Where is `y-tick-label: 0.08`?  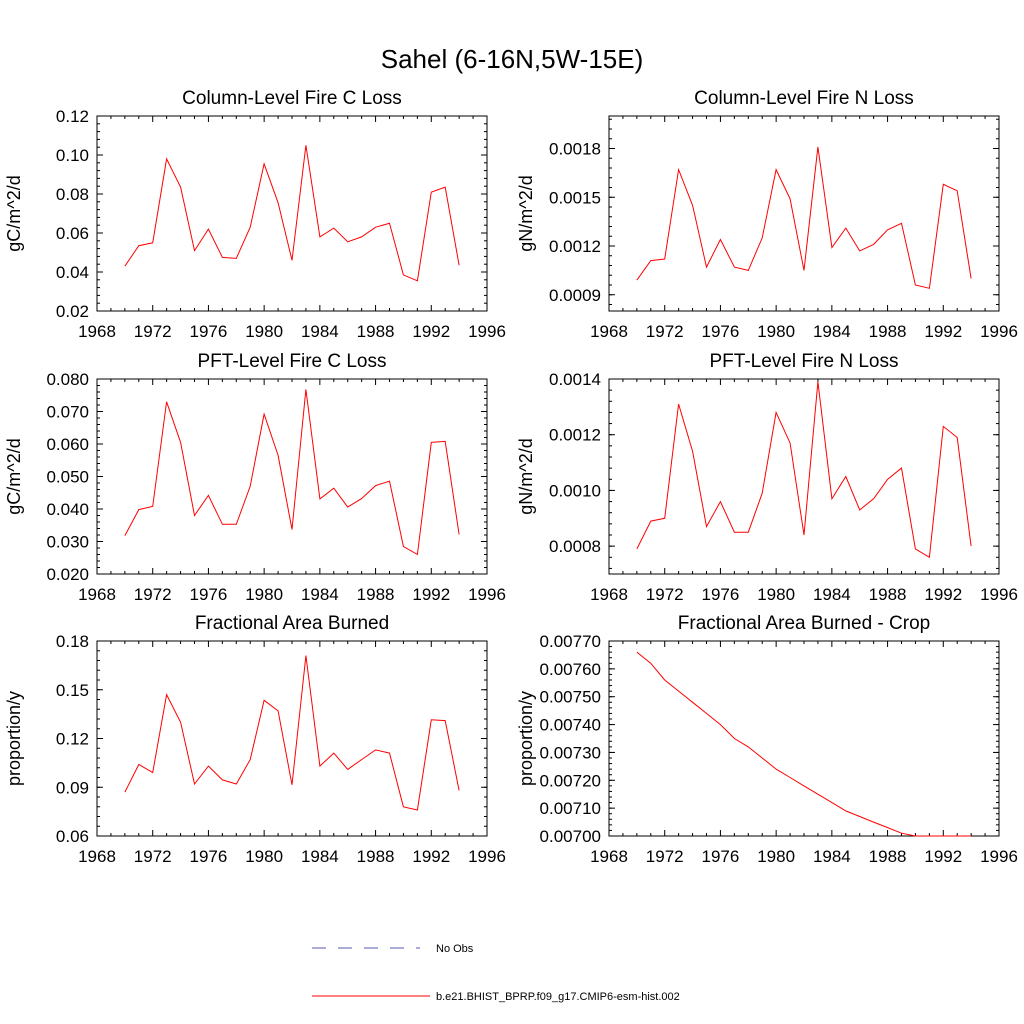
y-tick-label: 0.08 is located at coordinates (72, 194).